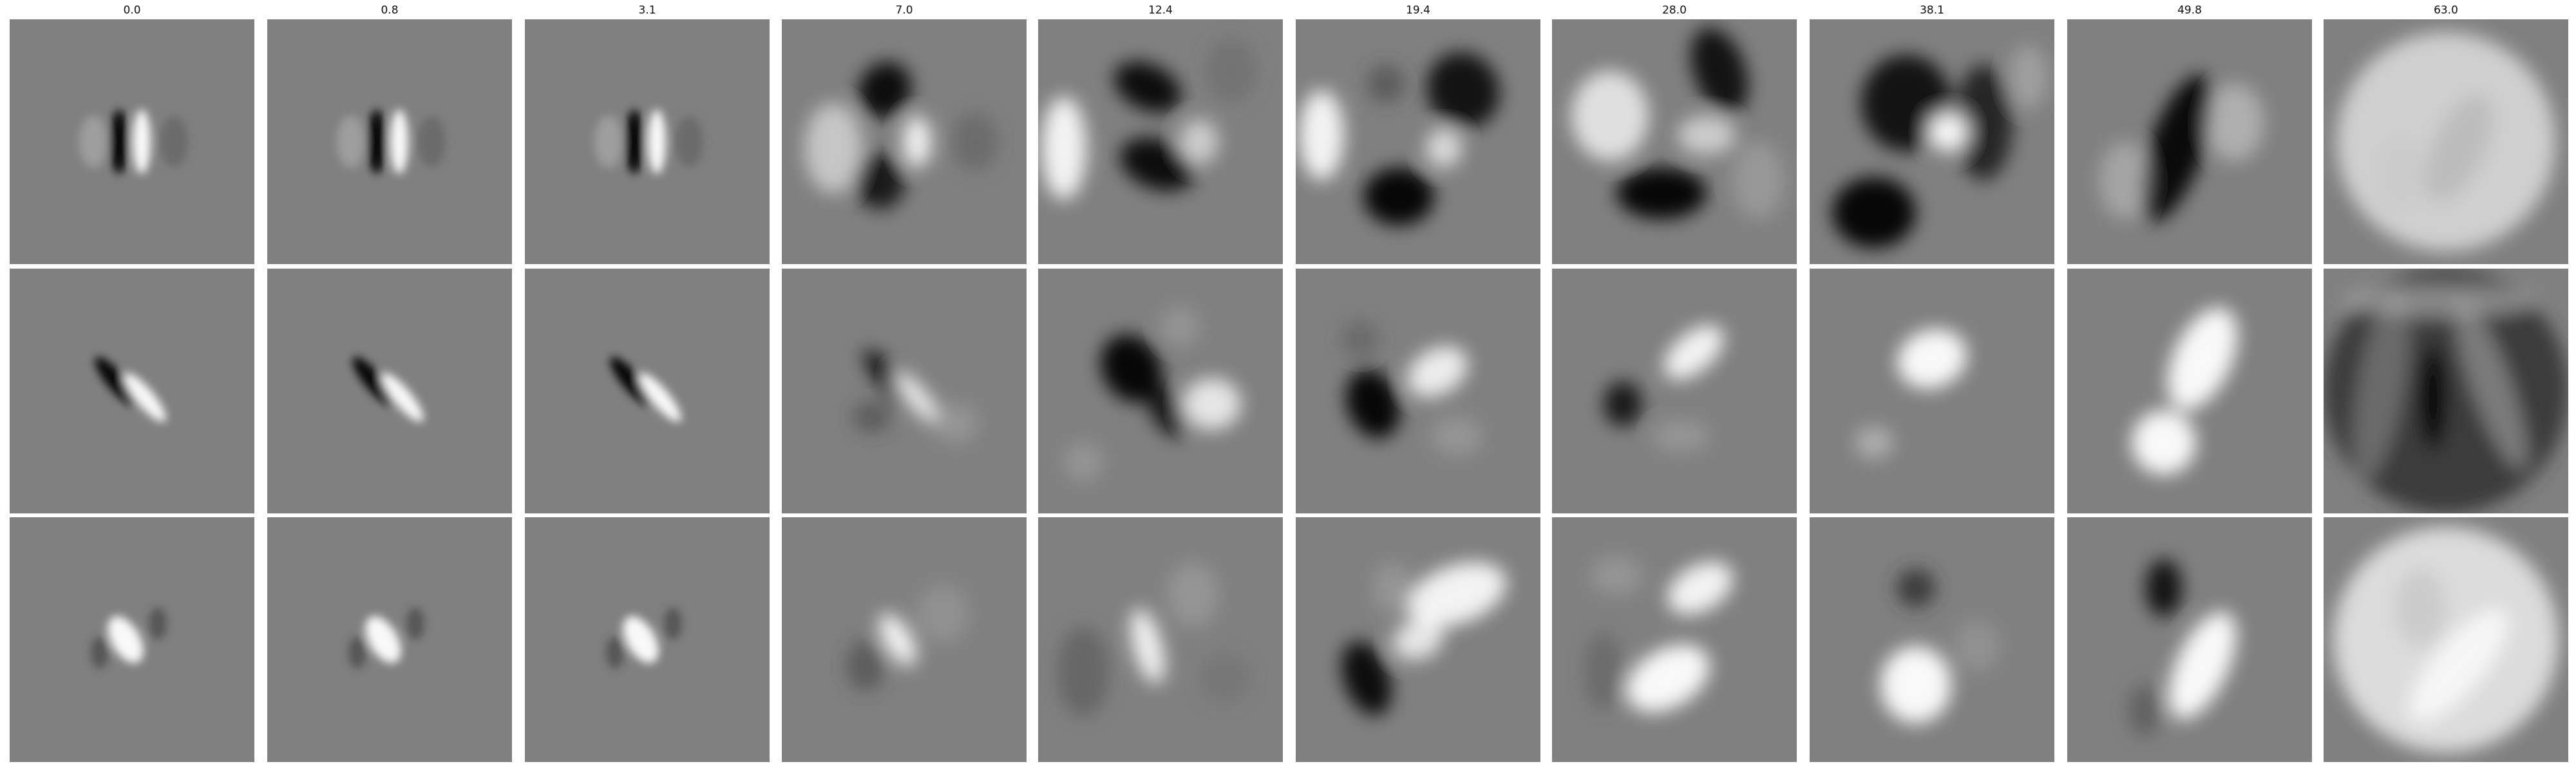  What do you see at coordinates (1160, 10) in the screenshot?
I see `column-title-5: 12.4` at bounding box center [1160, 10].